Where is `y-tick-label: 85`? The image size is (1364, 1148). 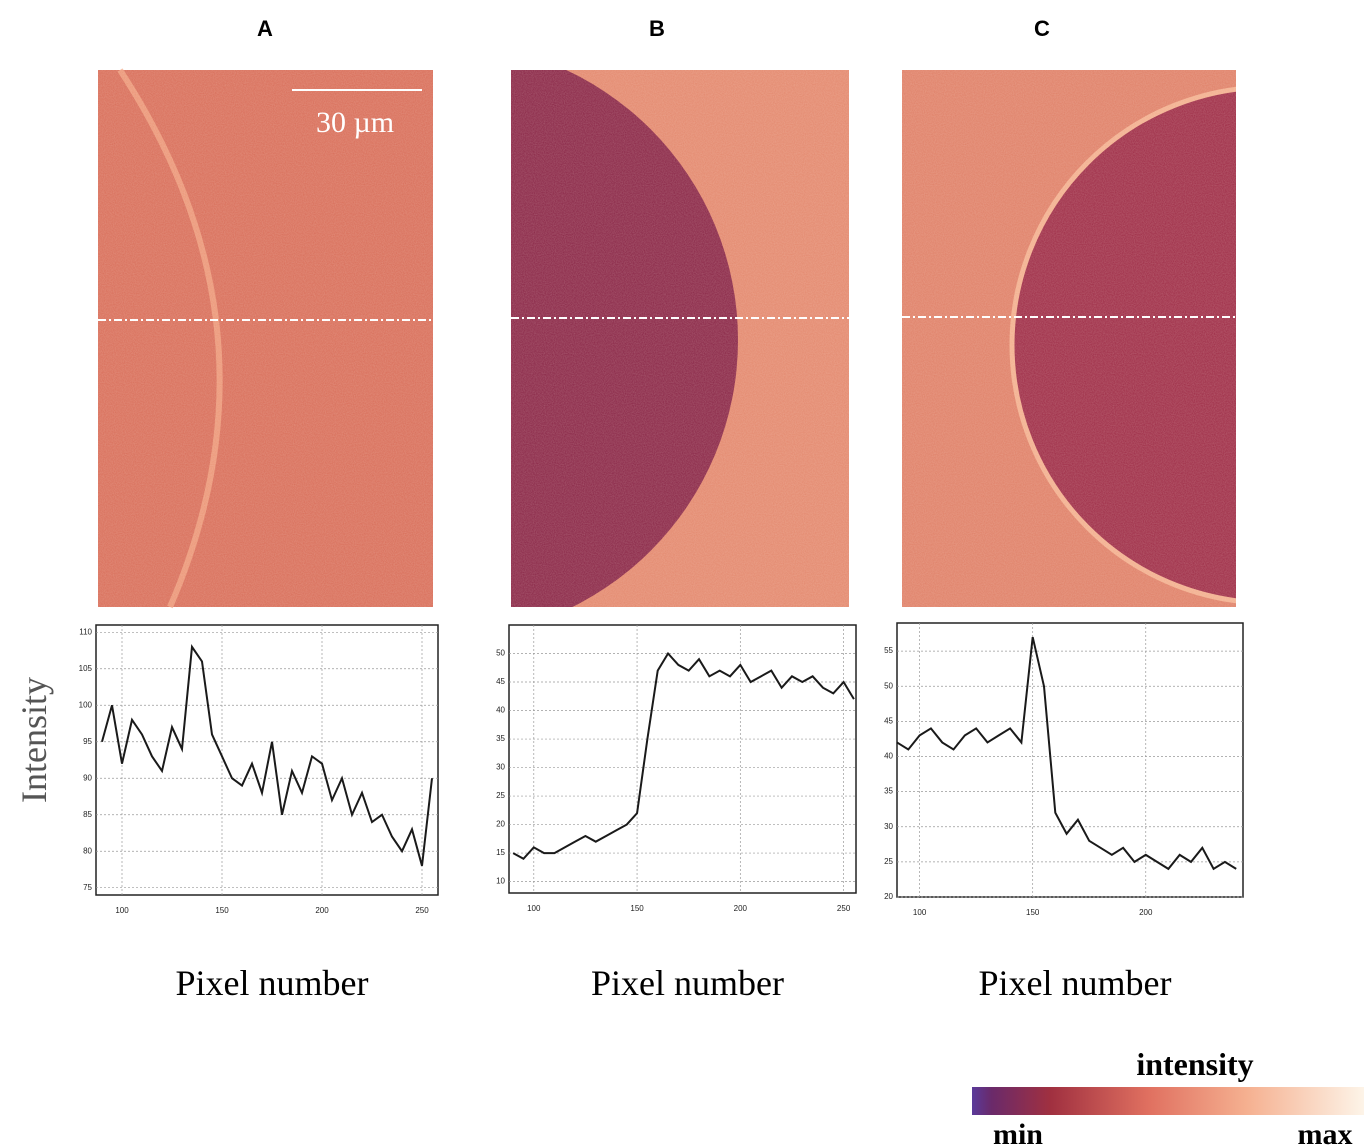
y-tick-label: 85 is located at coordinates (87, 814).